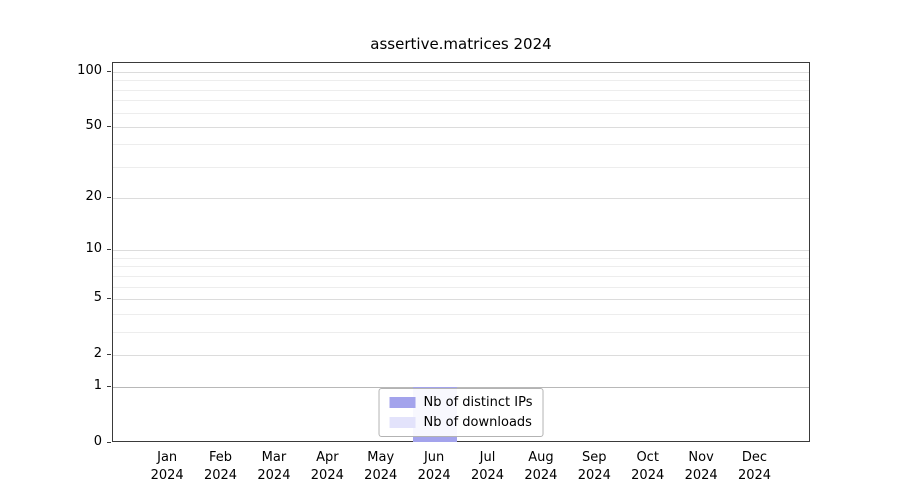 The height and width of the screenshot is (500, 900). What do you see at coordinates (220, 466) in the screenshot?
I see `x-tick-label: Feb 2024` at bounding box center [220, 466].